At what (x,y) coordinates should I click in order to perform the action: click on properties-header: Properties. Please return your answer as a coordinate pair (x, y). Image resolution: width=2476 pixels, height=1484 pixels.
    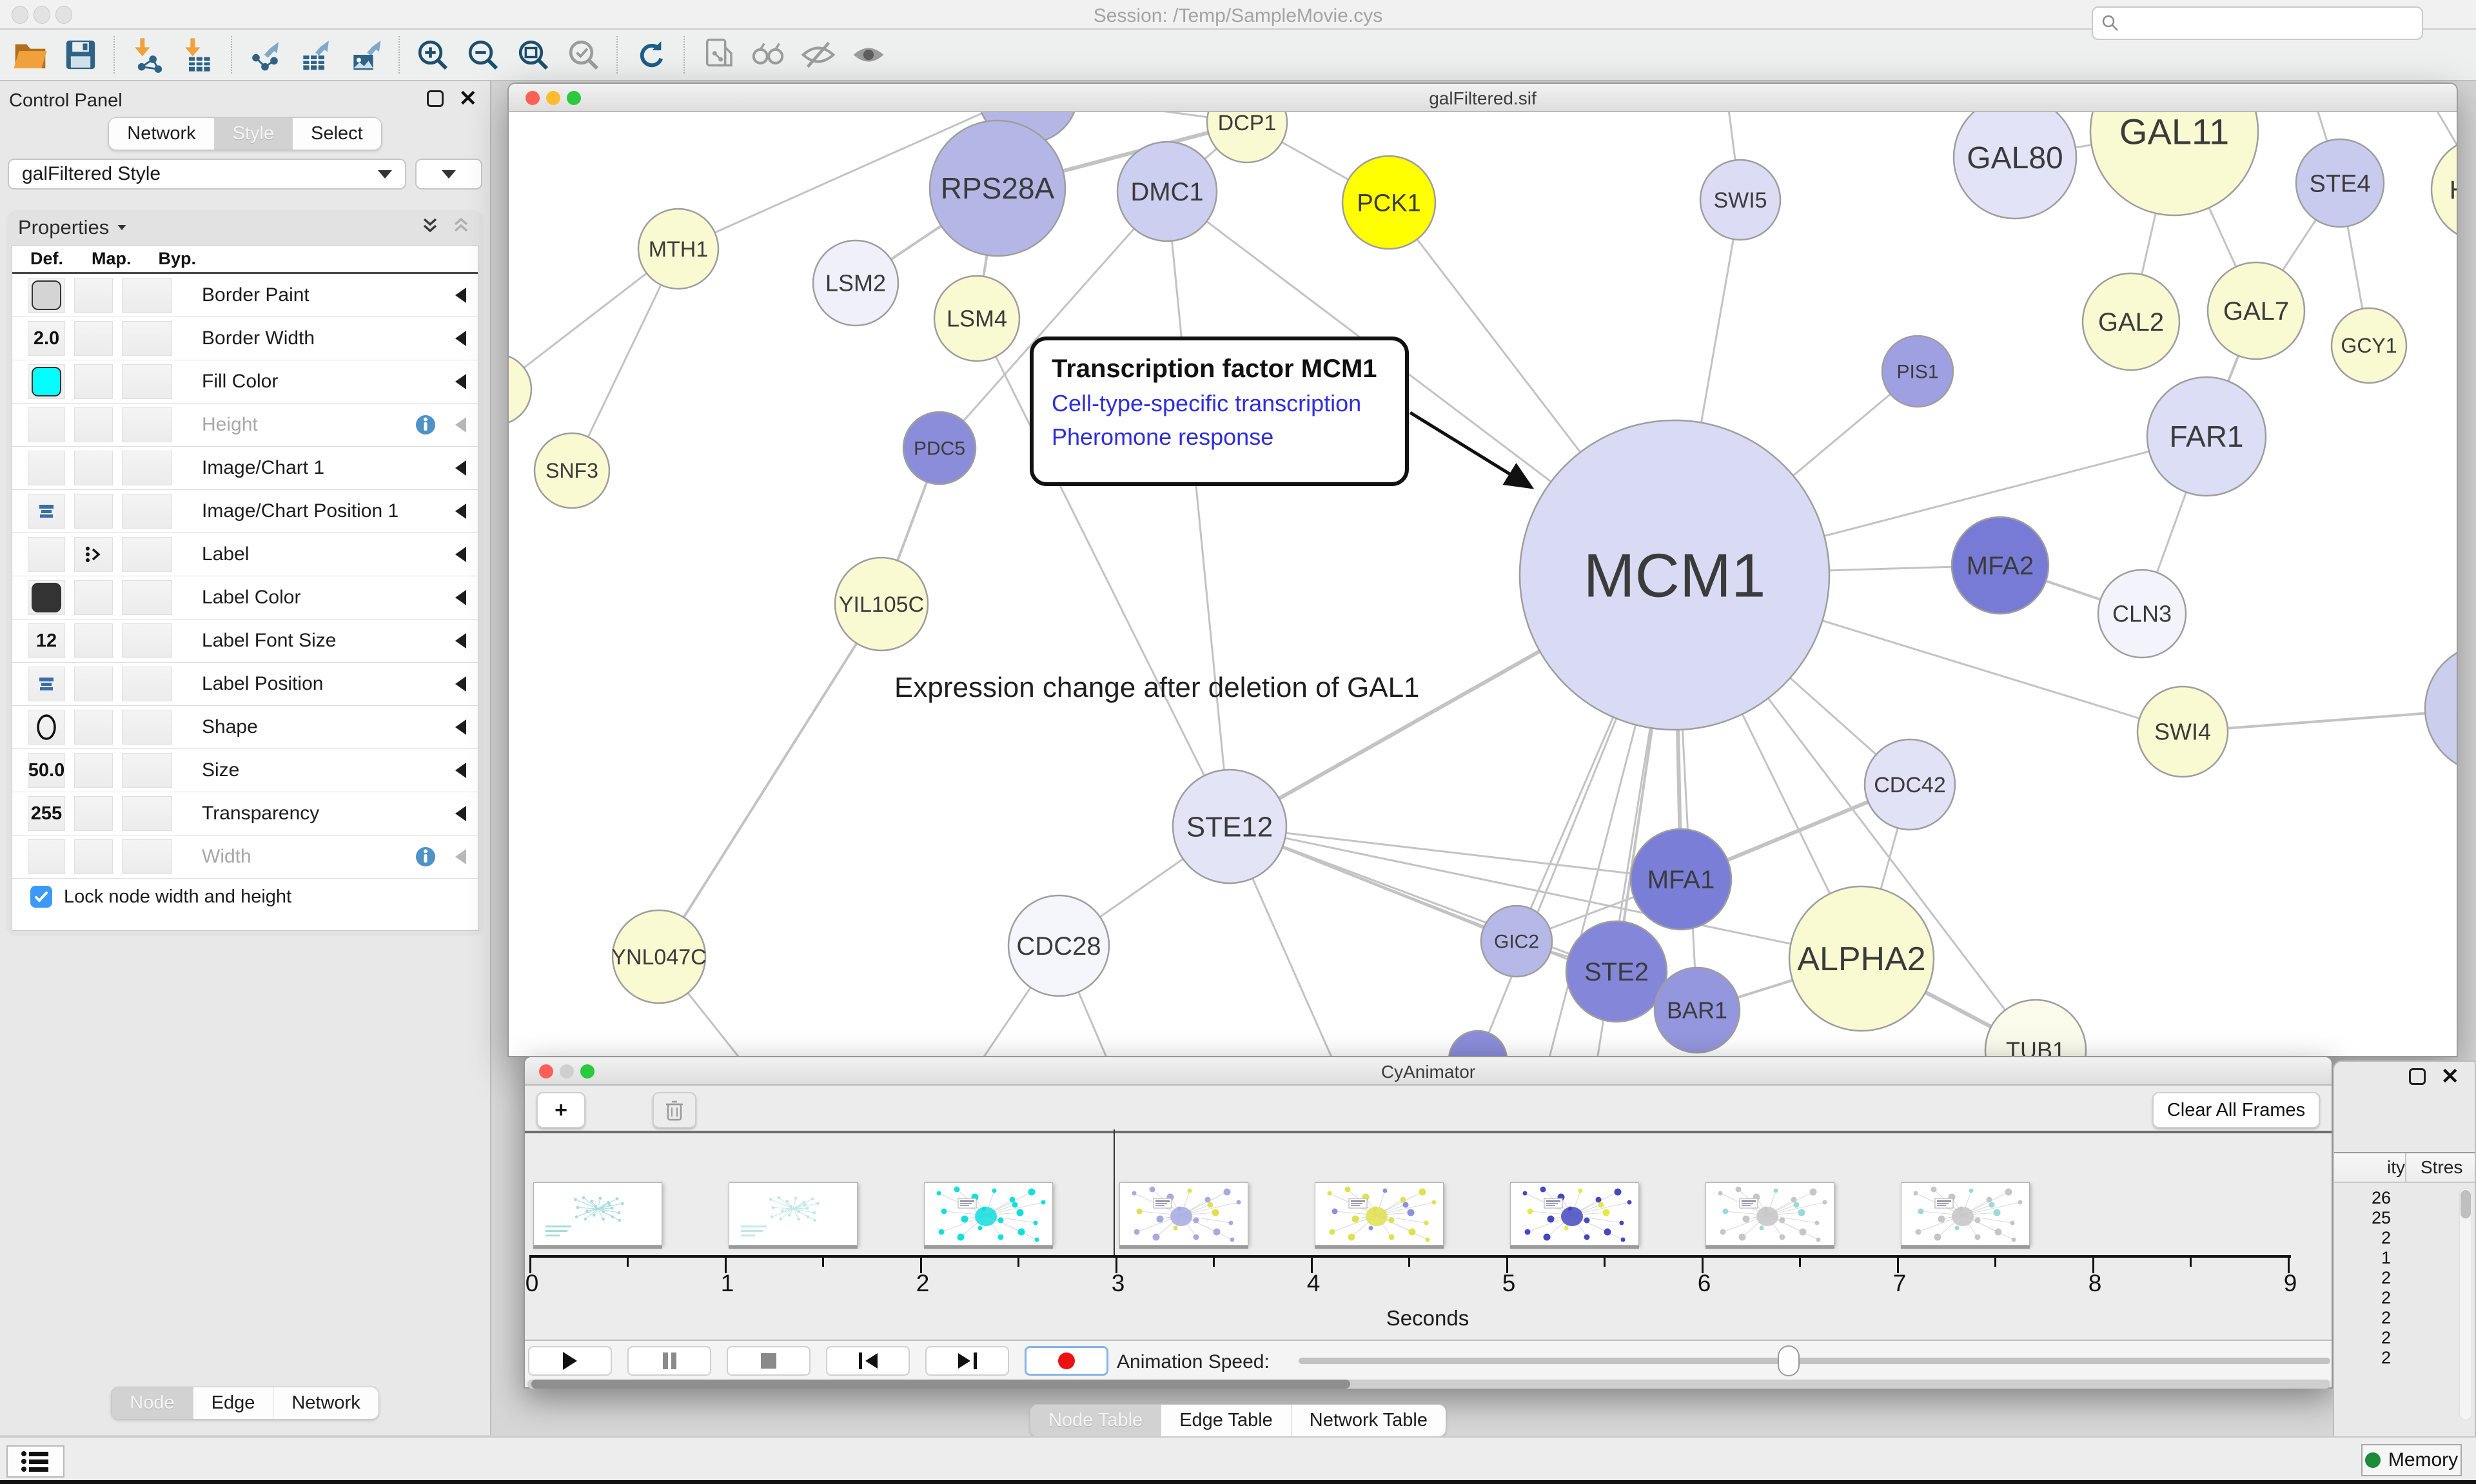
    Looking at the image, I should click on (245, 227).